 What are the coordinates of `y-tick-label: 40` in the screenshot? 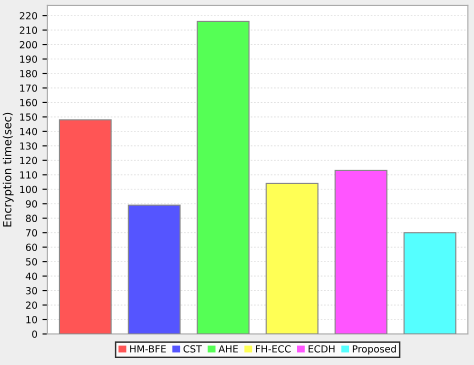 It's located at (32, 276).